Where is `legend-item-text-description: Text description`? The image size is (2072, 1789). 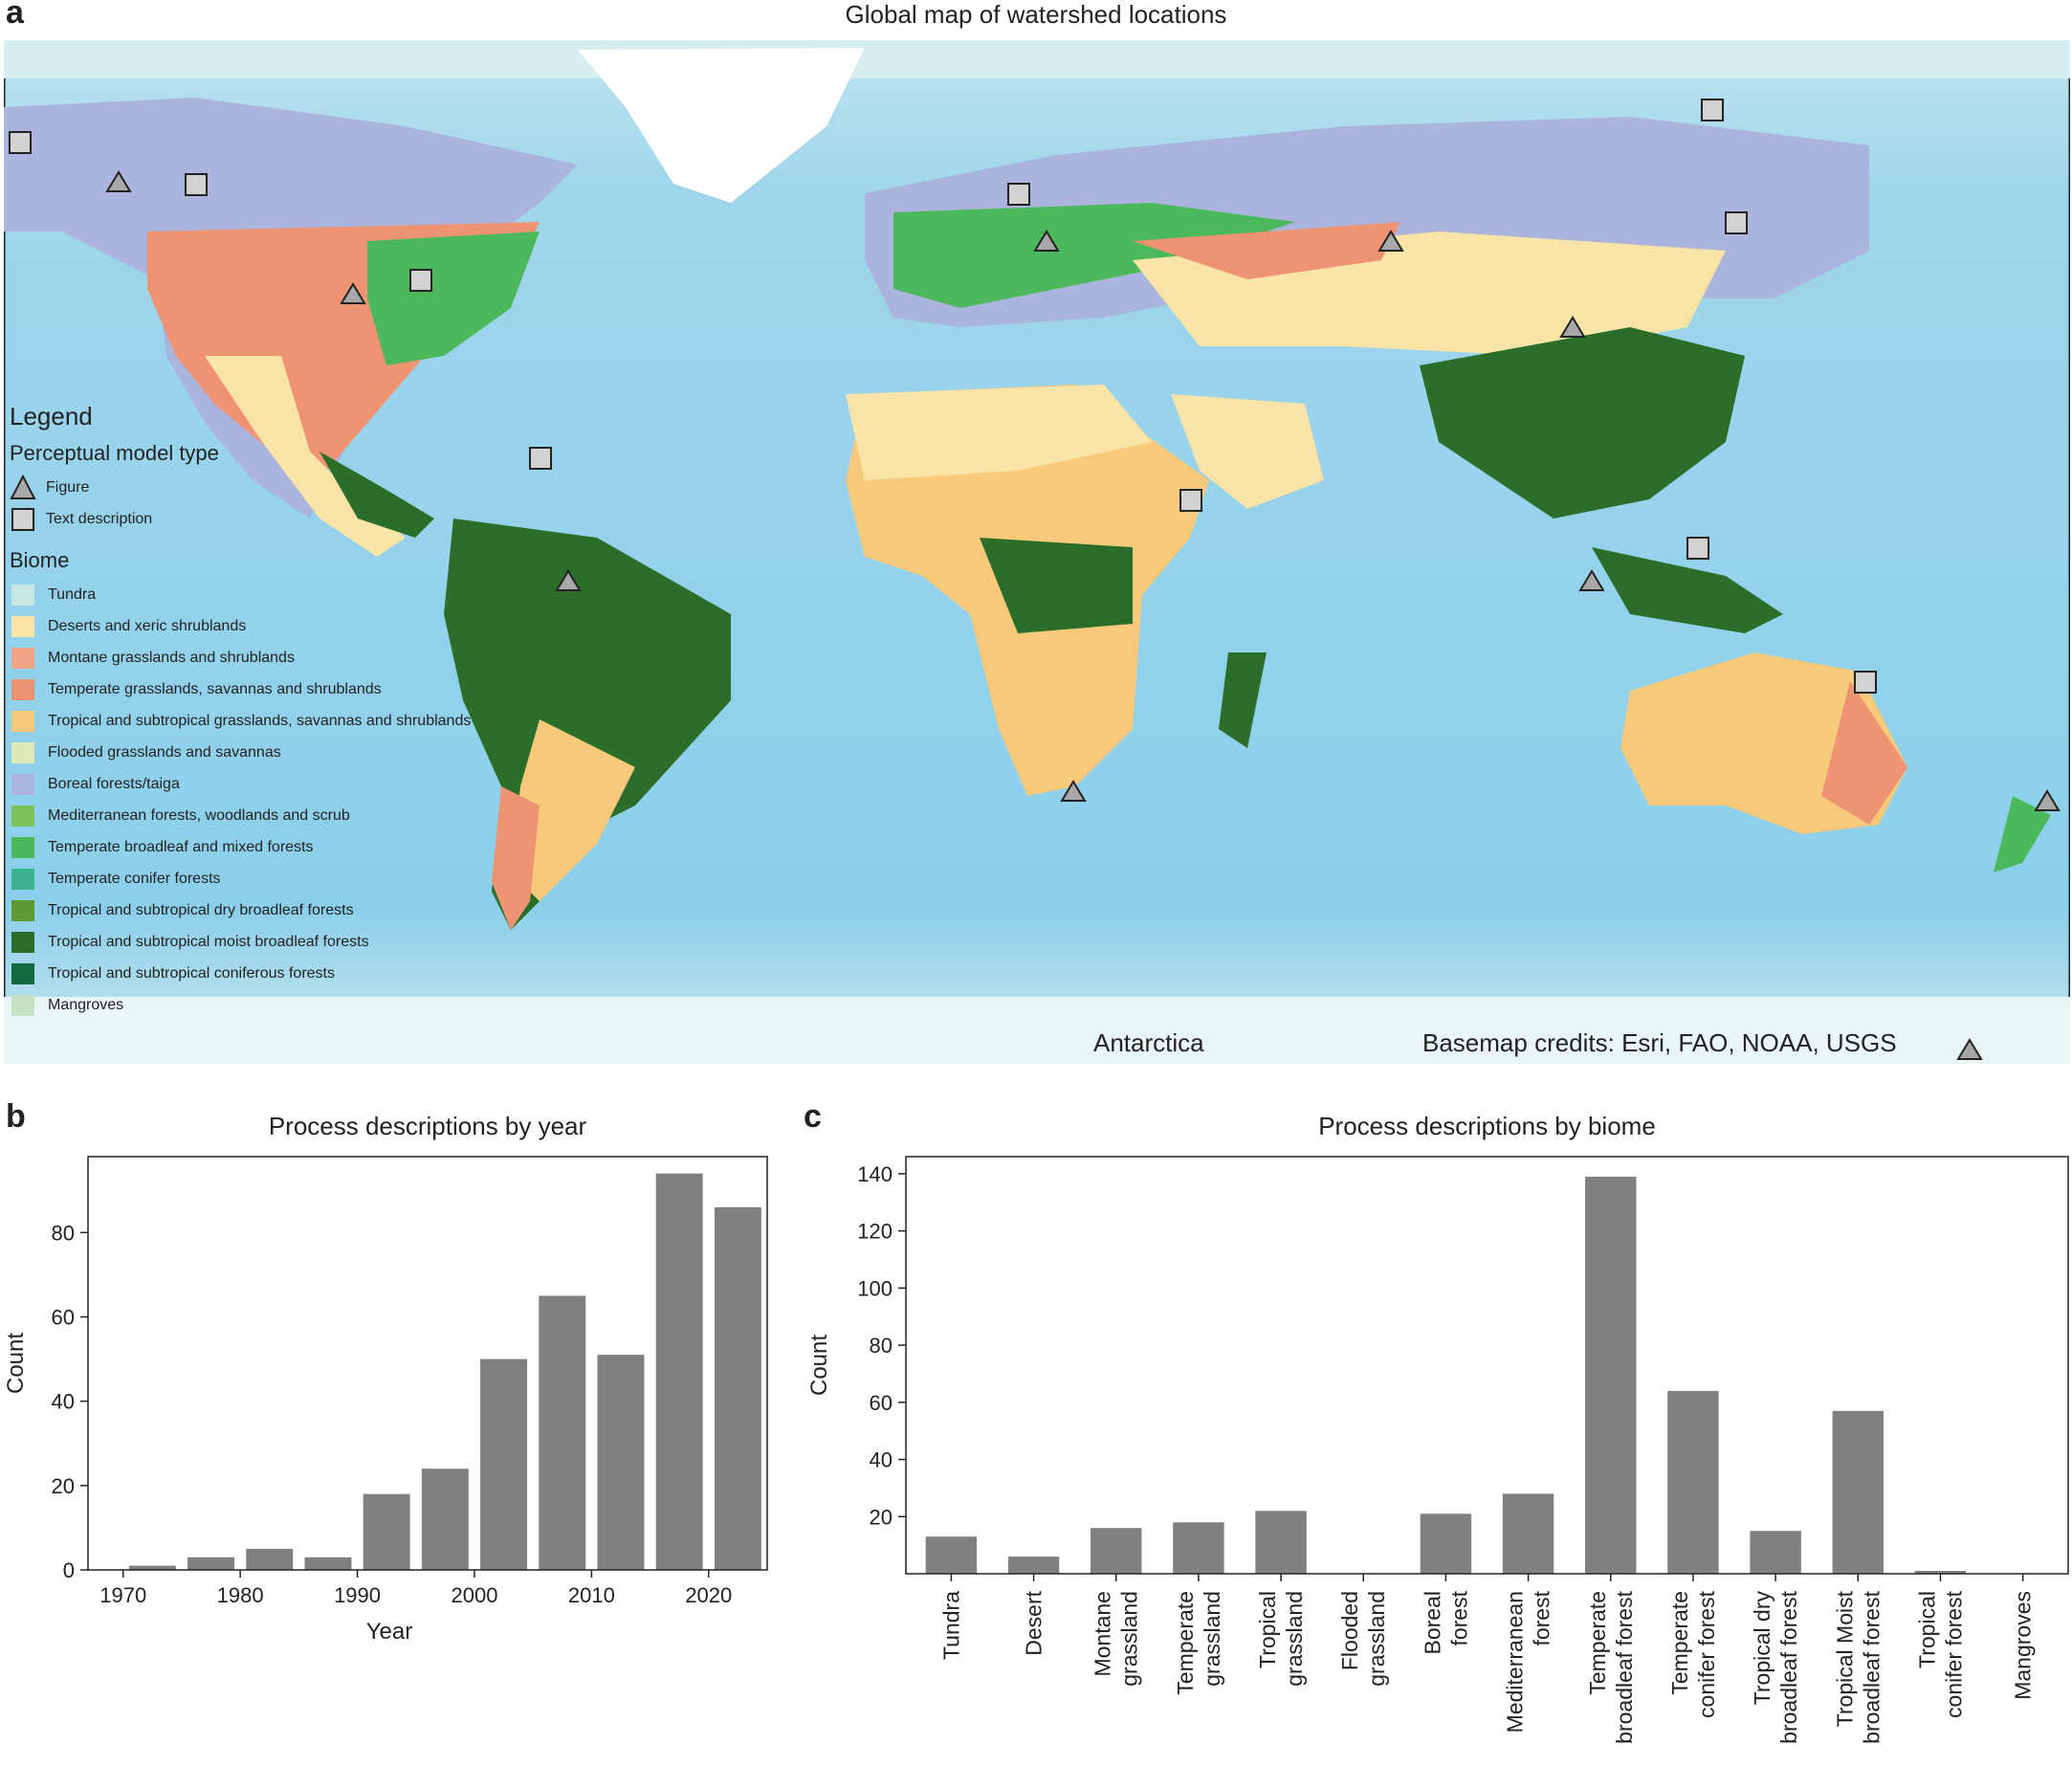 legend-item-text-description: Text description is located at coordinates (261, 519).